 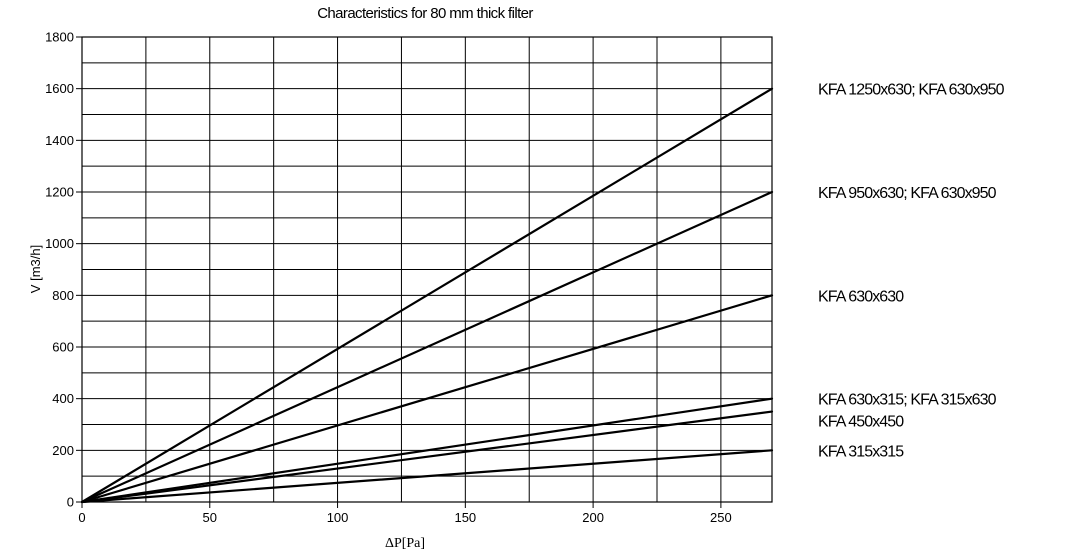 What do you see at coordinates (63, 347) in the screenshot?
I see `y-tick-label: 600` at bounding box center [63, 347].